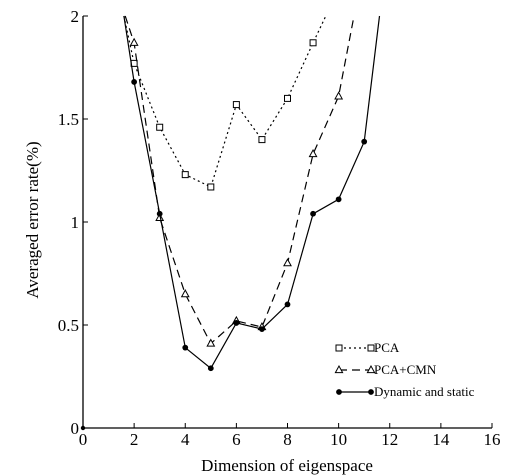 This screenshot has width=506, height=476. What do you see at coordinates (75, 222) in the screenshot?
I see `y-tick-label: 1` at bounding box center [75, 222].